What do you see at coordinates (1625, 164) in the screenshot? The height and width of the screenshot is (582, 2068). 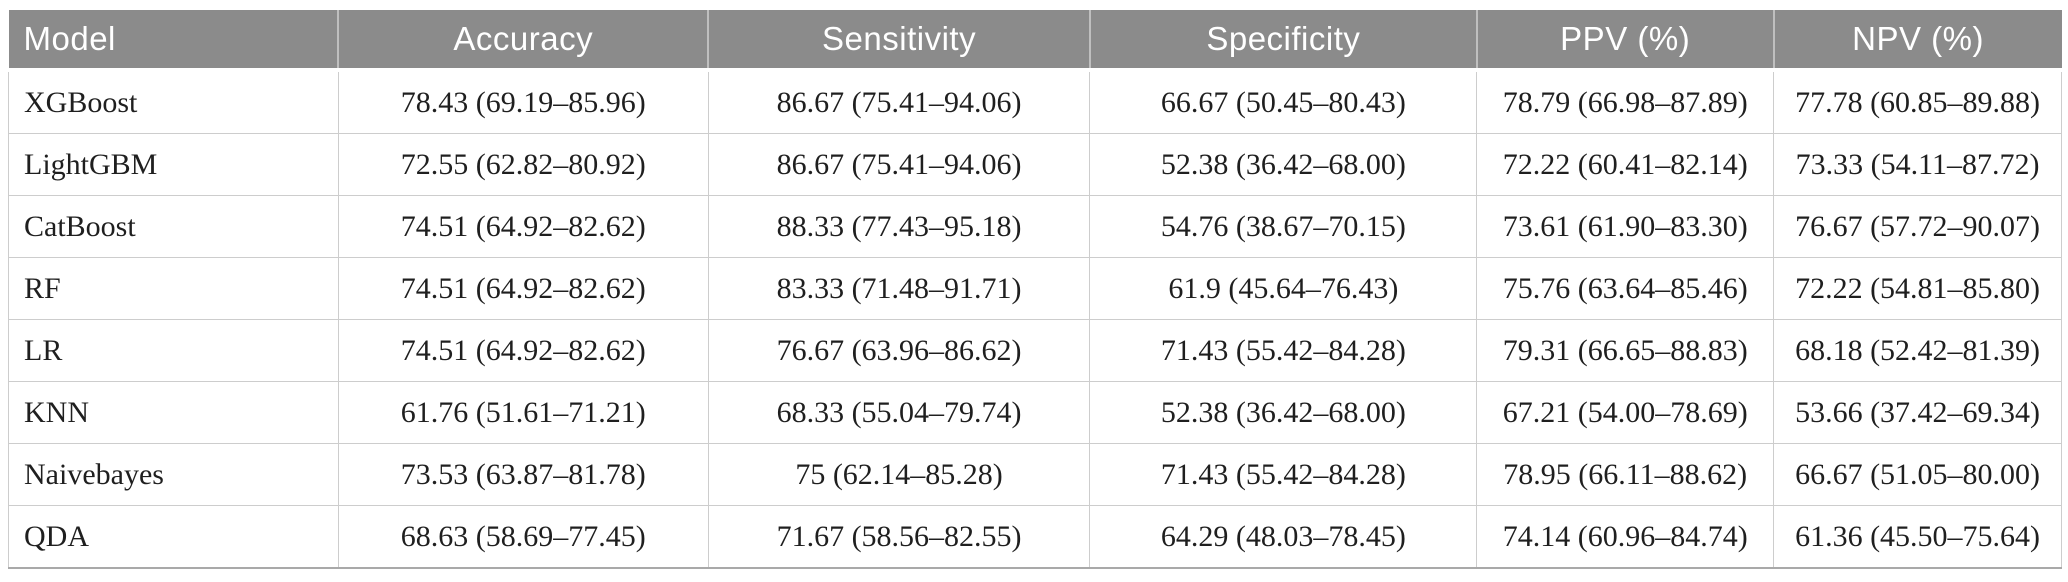 I see `cell-ppv: 72.22 (60.41–82.14)` at bounding box center [1625, 164].